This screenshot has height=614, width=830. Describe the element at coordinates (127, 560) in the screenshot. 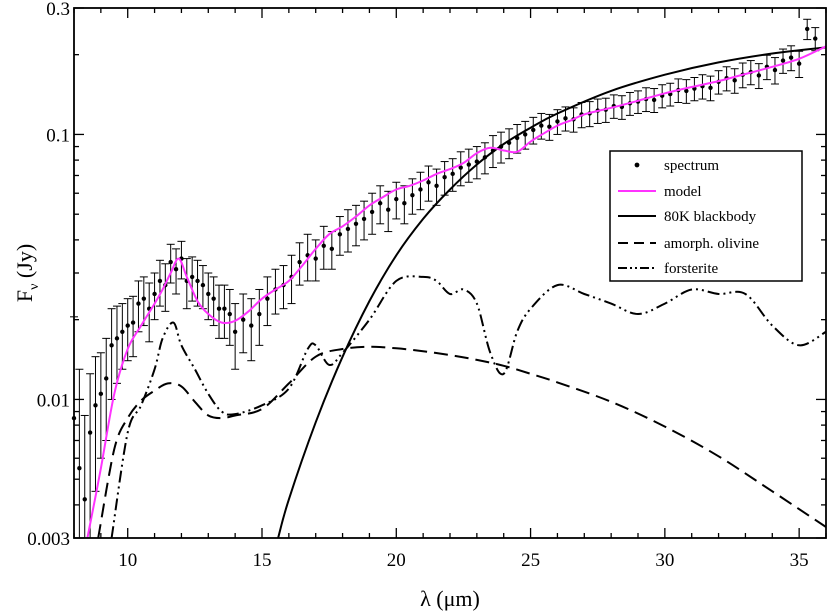

I see `x-tick-label: 10` at that location.